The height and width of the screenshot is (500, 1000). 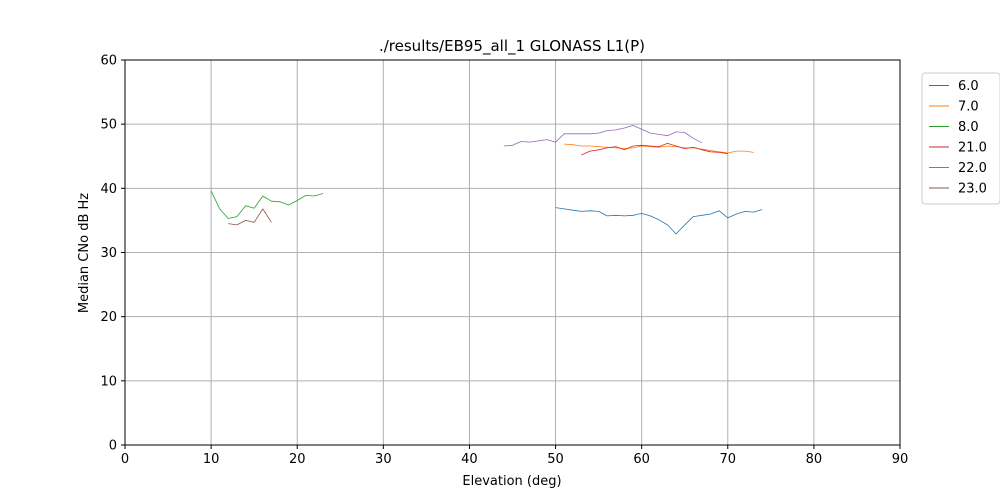 I want to click on y-tick-label: 60, so click(x=108, y=61).